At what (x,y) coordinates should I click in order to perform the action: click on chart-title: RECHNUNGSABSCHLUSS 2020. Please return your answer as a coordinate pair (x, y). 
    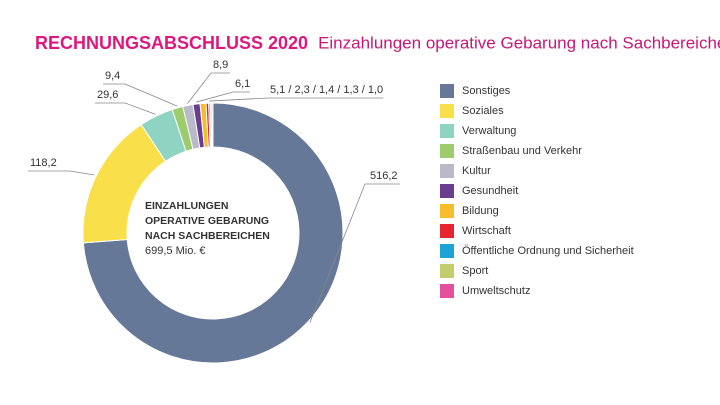
    Looking at the image, I should click on (171, 43).